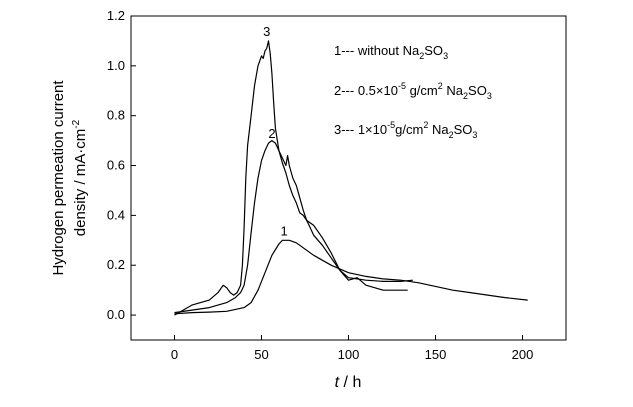 The image size is (633, 407). What do you see at coordinates (523, 354) in the screenshot?
I see `x-tick-label: 200` at bounding box center [523, 354].